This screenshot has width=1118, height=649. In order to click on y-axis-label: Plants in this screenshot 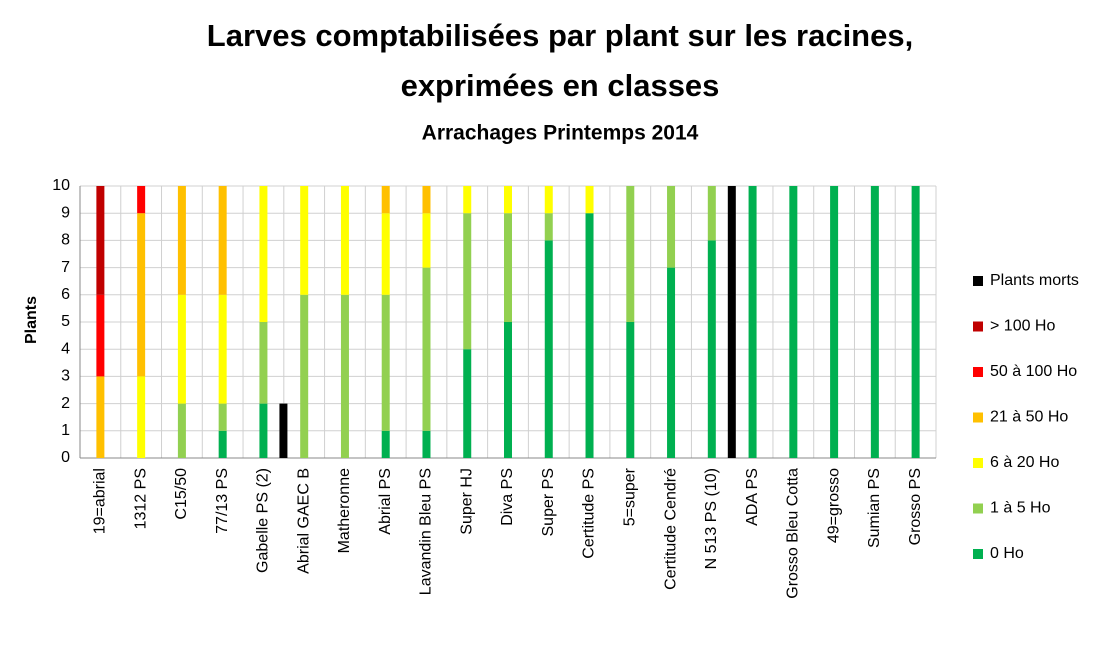, I will do `click(31, 320)`.